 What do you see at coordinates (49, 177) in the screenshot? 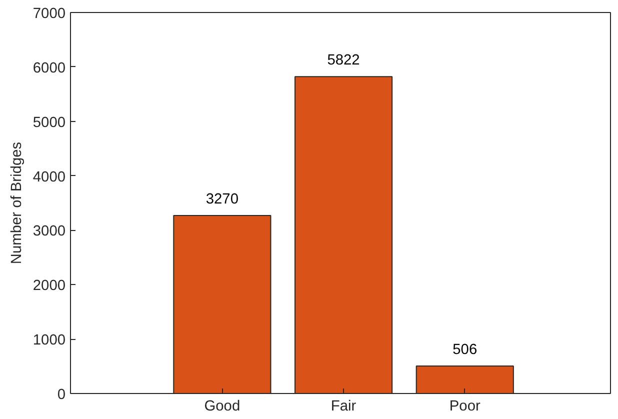
I see `y-tick-label: 4000` at bounding box center [49, 177].